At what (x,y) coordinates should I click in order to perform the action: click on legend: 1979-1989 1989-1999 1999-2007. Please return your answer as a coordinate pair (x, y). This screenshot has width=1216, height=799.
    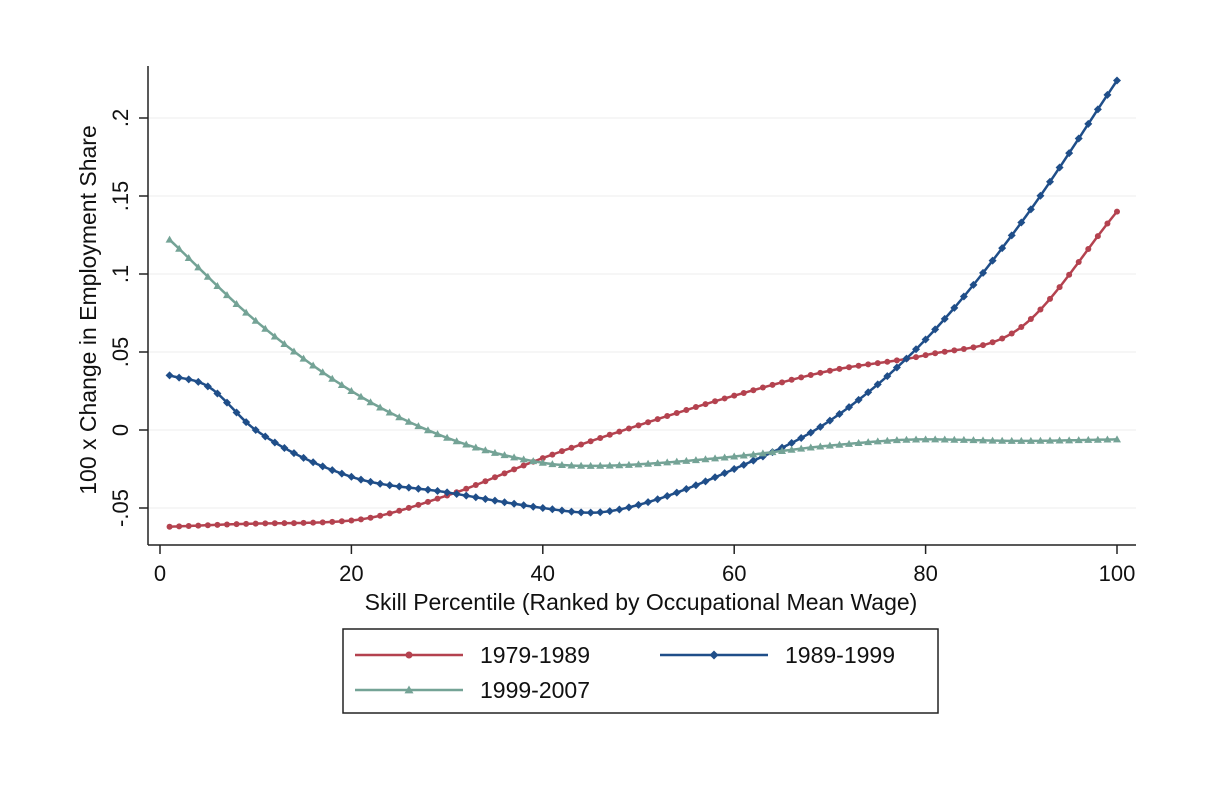
    Looking at the image, I should click on (640, 671).